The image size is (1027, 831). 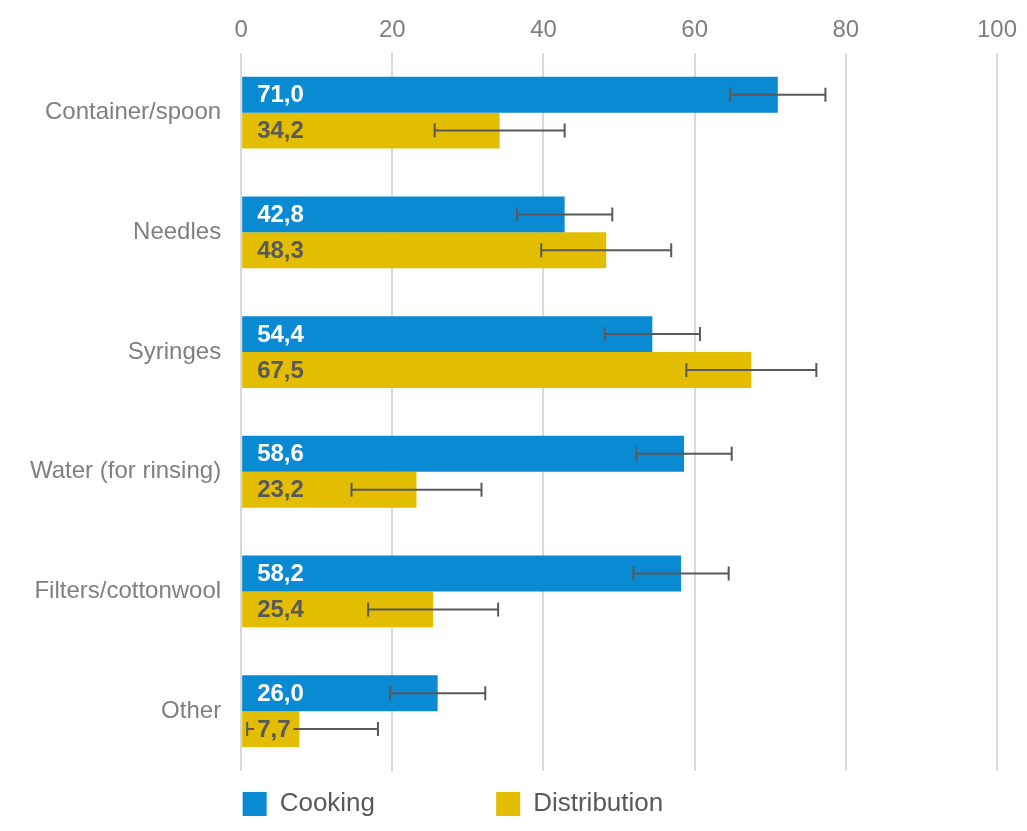 What do you see at coordinates (649, 802) in the screenshot?
I see `legend-label: Distribution` at bounding box center [649, 802].